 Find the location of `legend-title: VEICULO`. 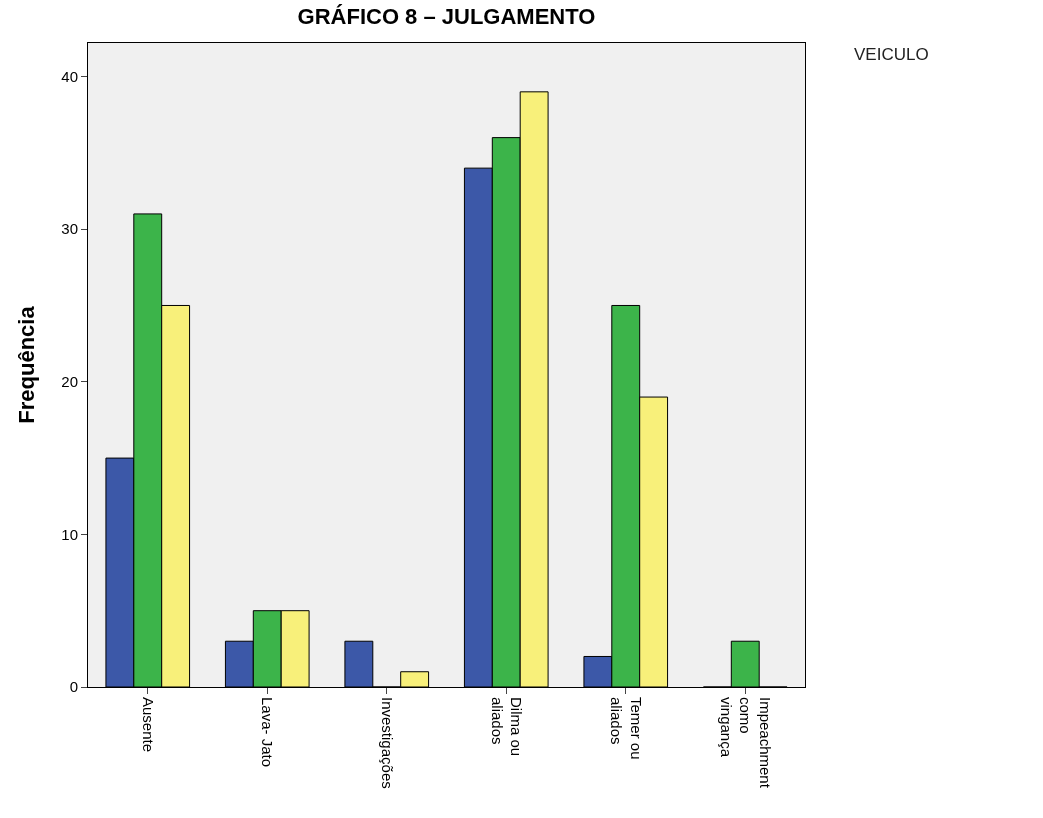

legend-title: VEICULO is located at coordinates (891, 54).